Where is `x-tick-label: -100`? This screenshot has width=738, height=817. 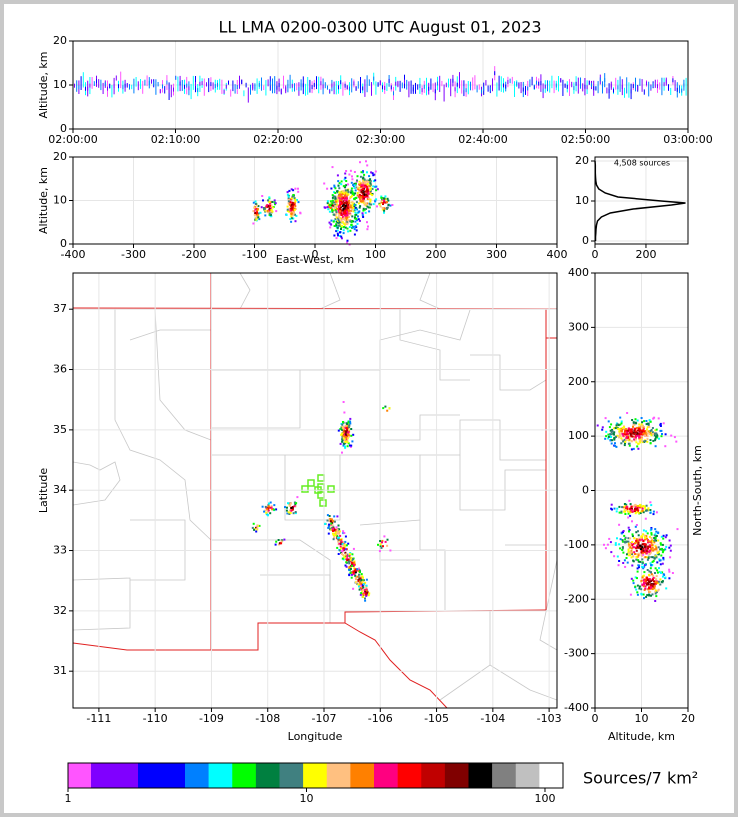
x-tick-label: -100 is located at coordinates (254, 254).